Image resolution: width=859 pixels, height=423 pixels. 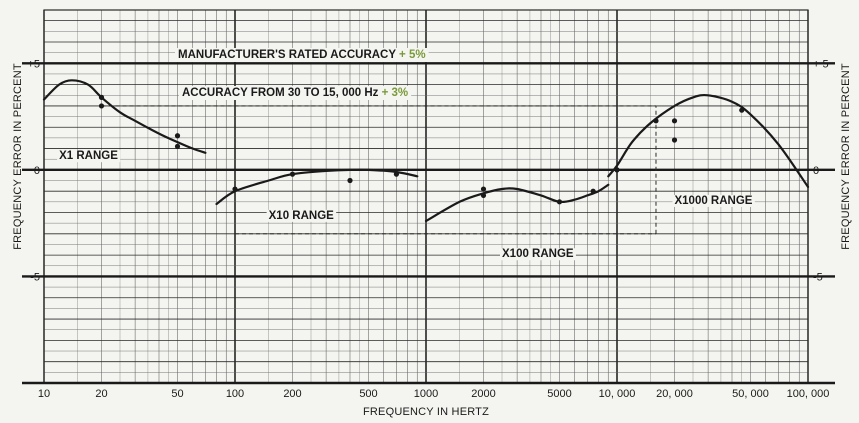 What do you see at coordinates (292, 394) in the screenshot?
I see `x-tick-label: 200` at bounding box center [292, 394].